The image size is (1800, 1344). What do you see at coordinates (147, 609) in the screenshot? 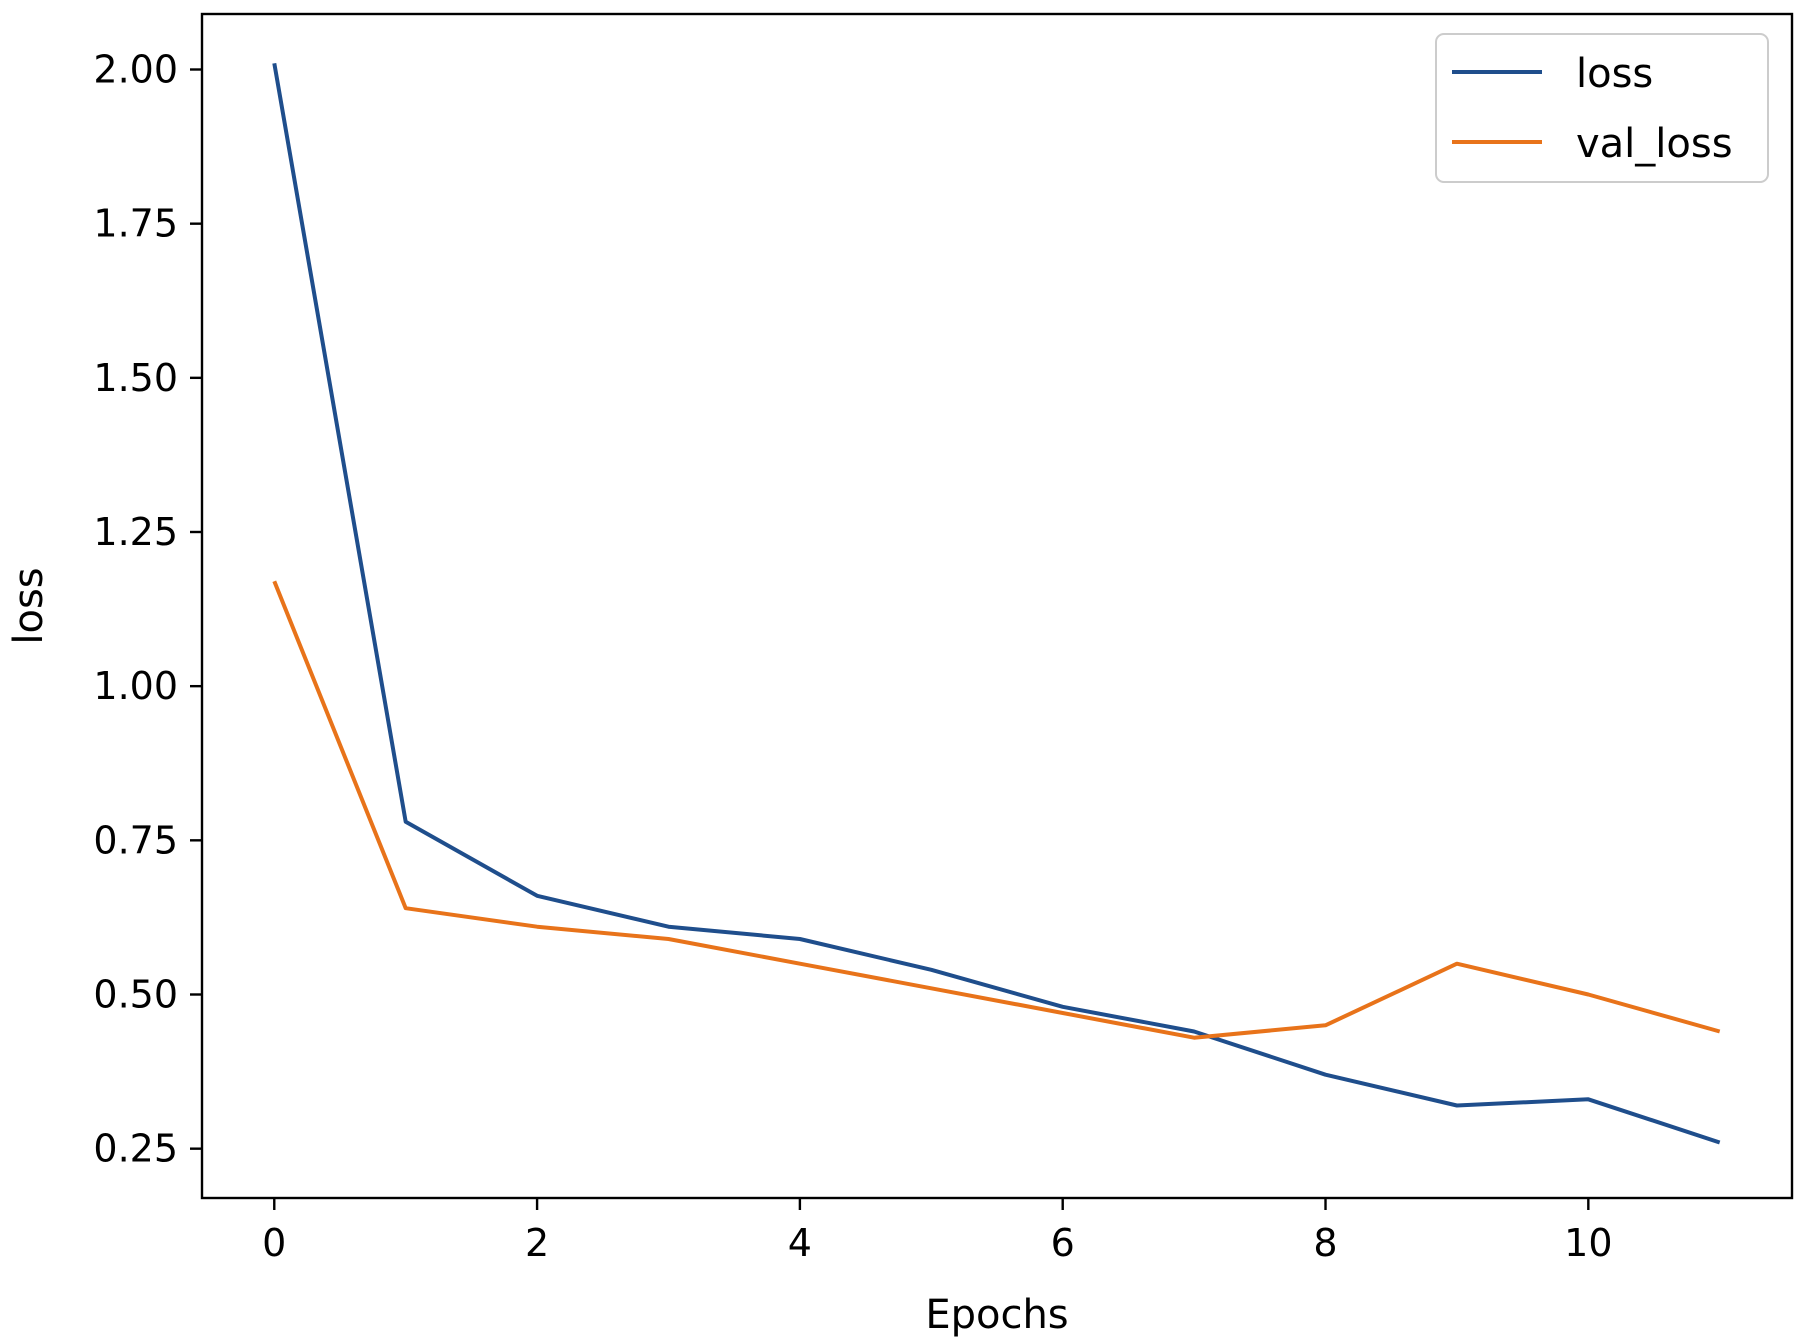
I see `y-axis-ticks: 0.25 0.50 0.75 1.00 1.25 1.50 1.75 2.00` at bounding box center [147, 609].